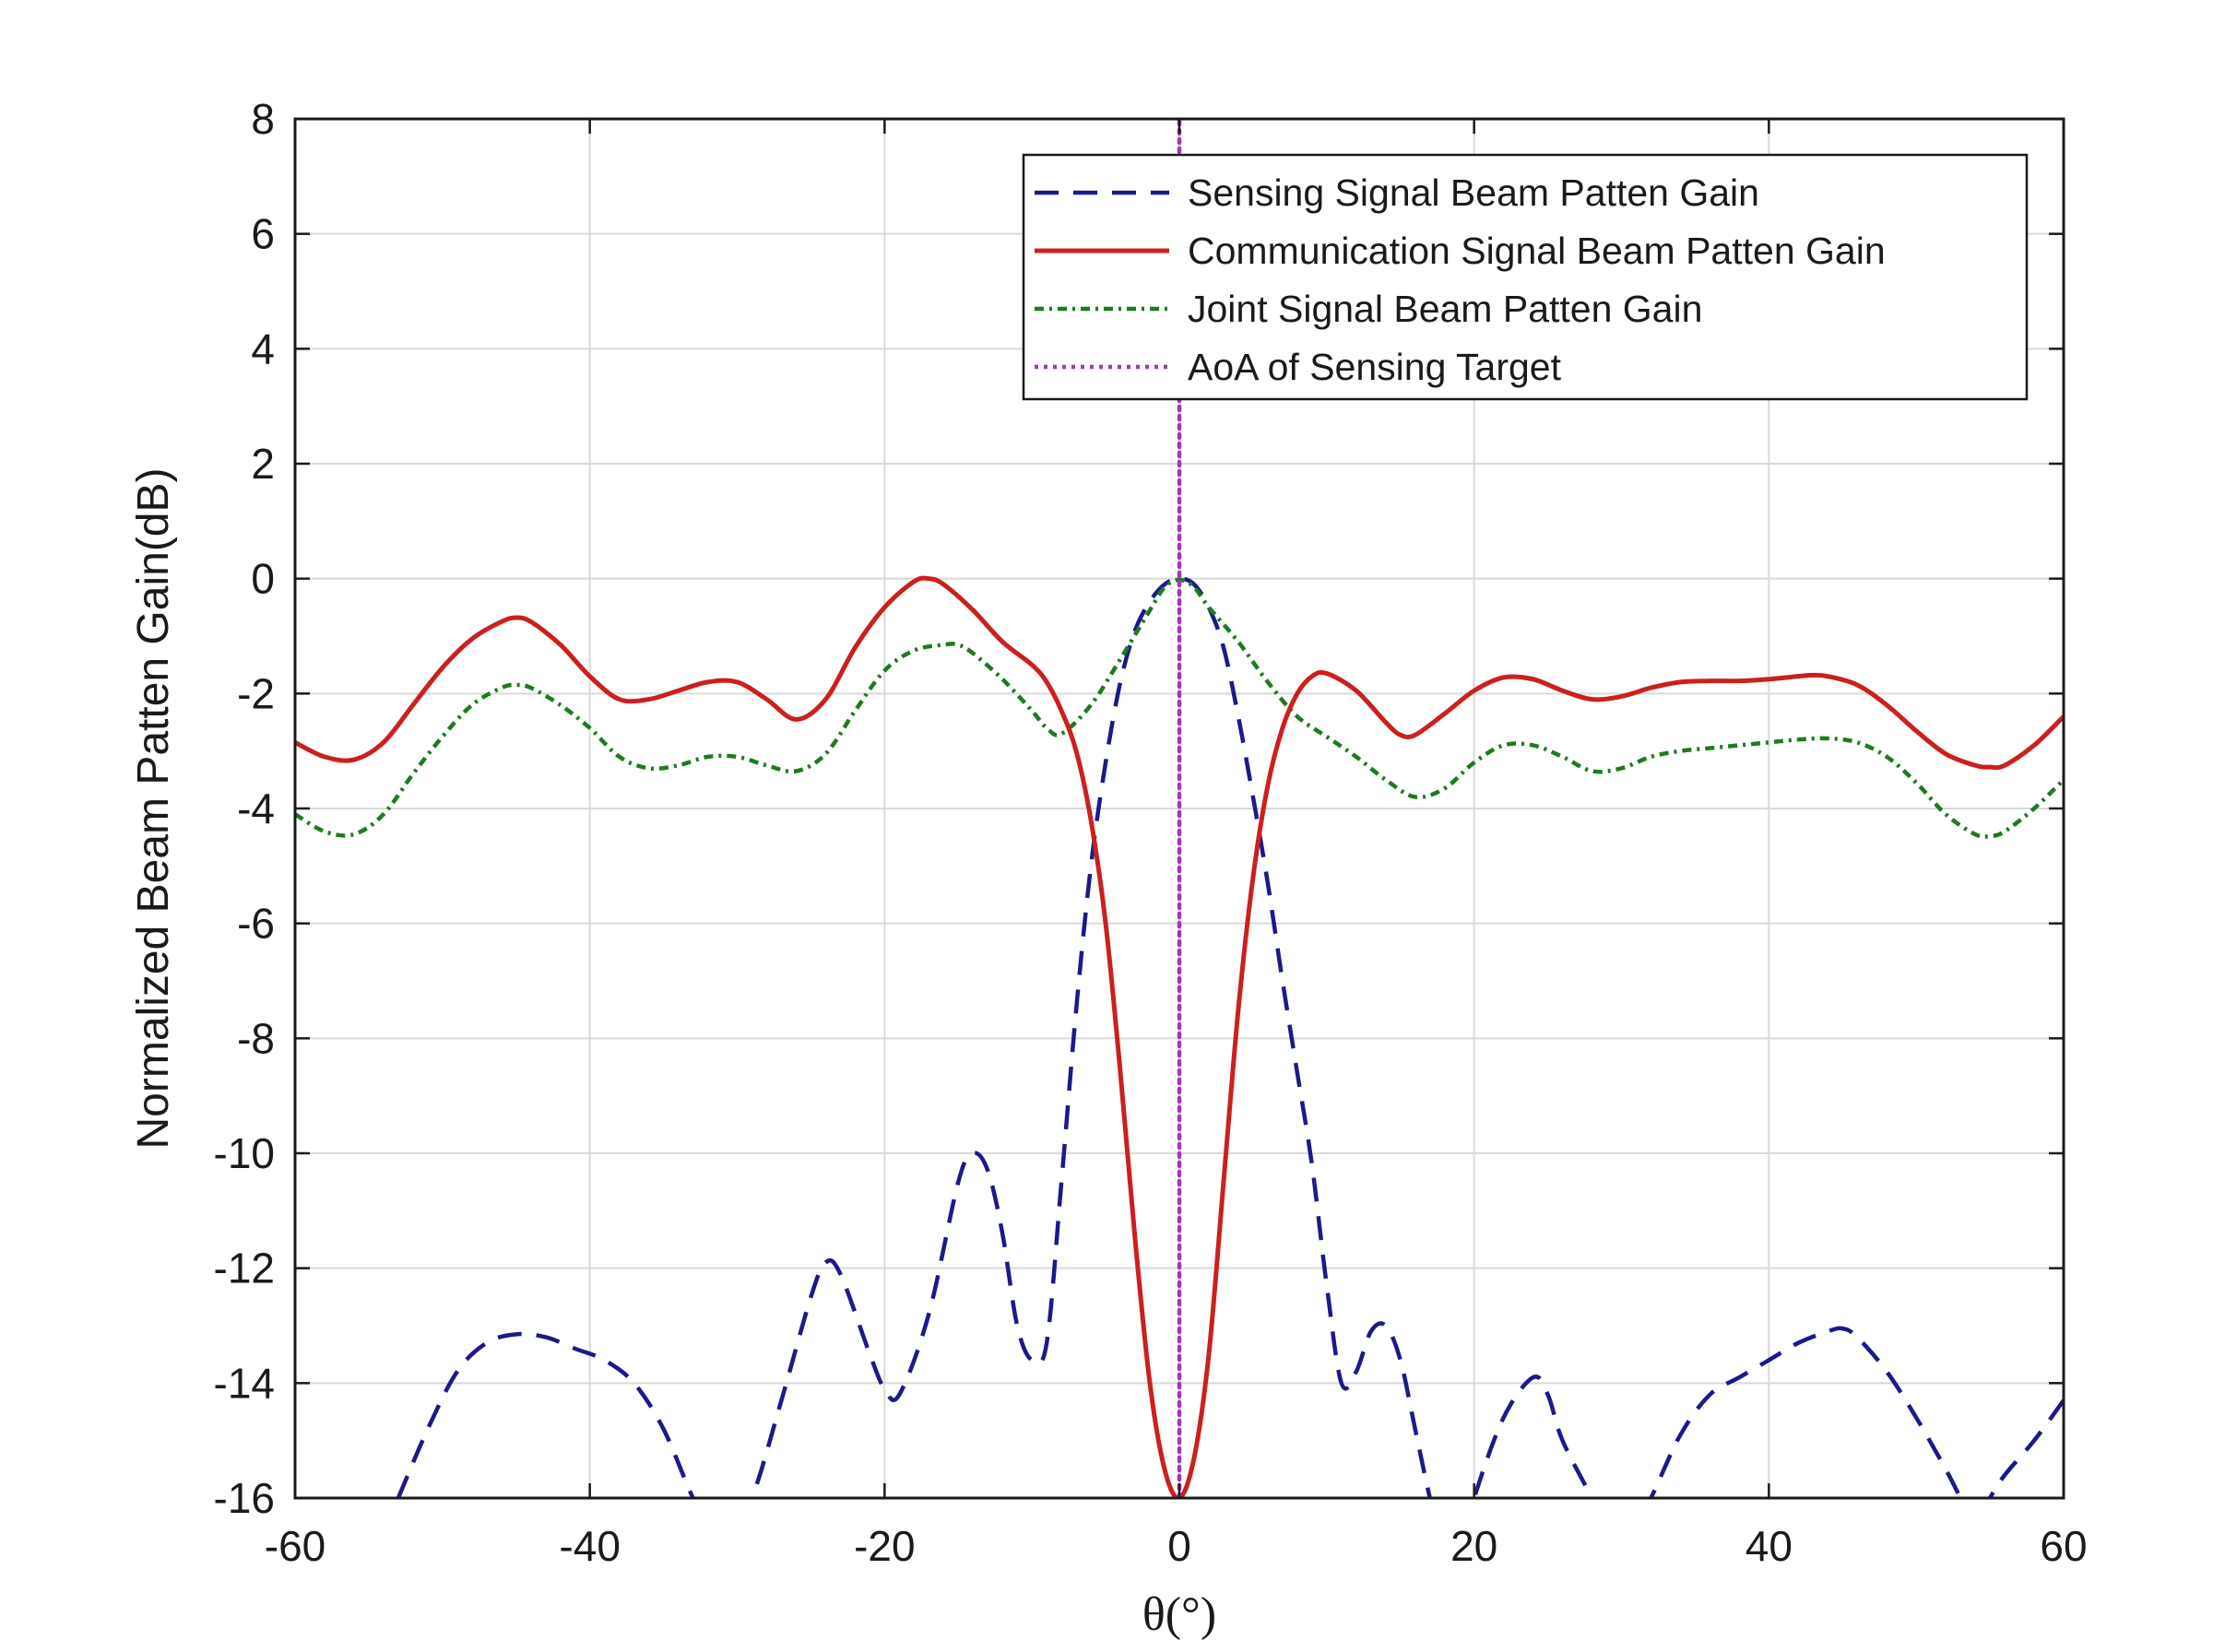 The width and height of the screenshot is (2213, 1652). I want to click on x-tick-label: 60, so click(2063, 1546).